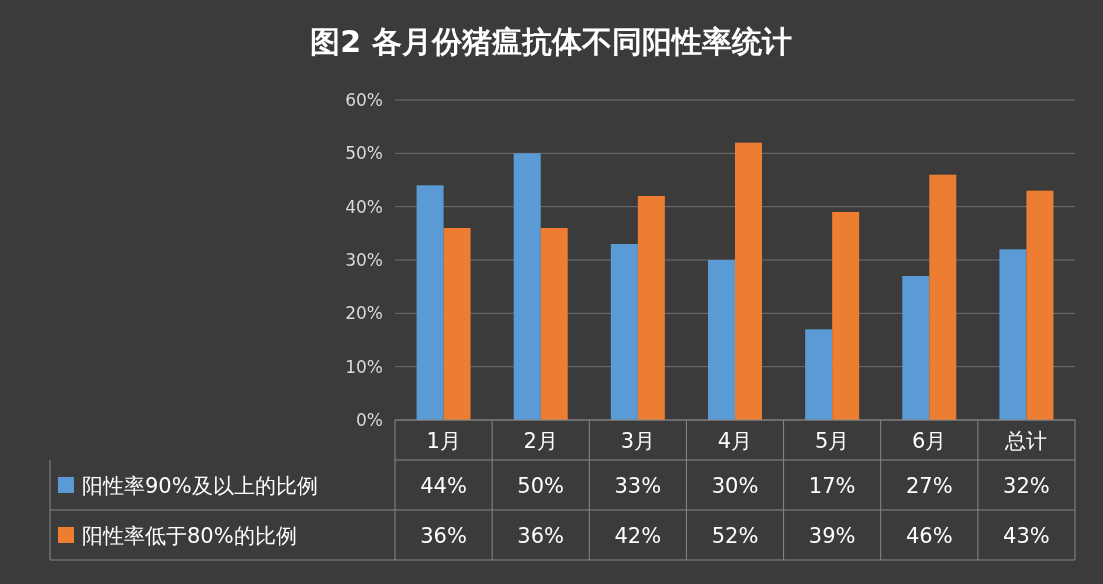  What do you see at coordinates (832, 486) in the screenshot?
I see `data-label: 17%` at bounding box center [832, 486].